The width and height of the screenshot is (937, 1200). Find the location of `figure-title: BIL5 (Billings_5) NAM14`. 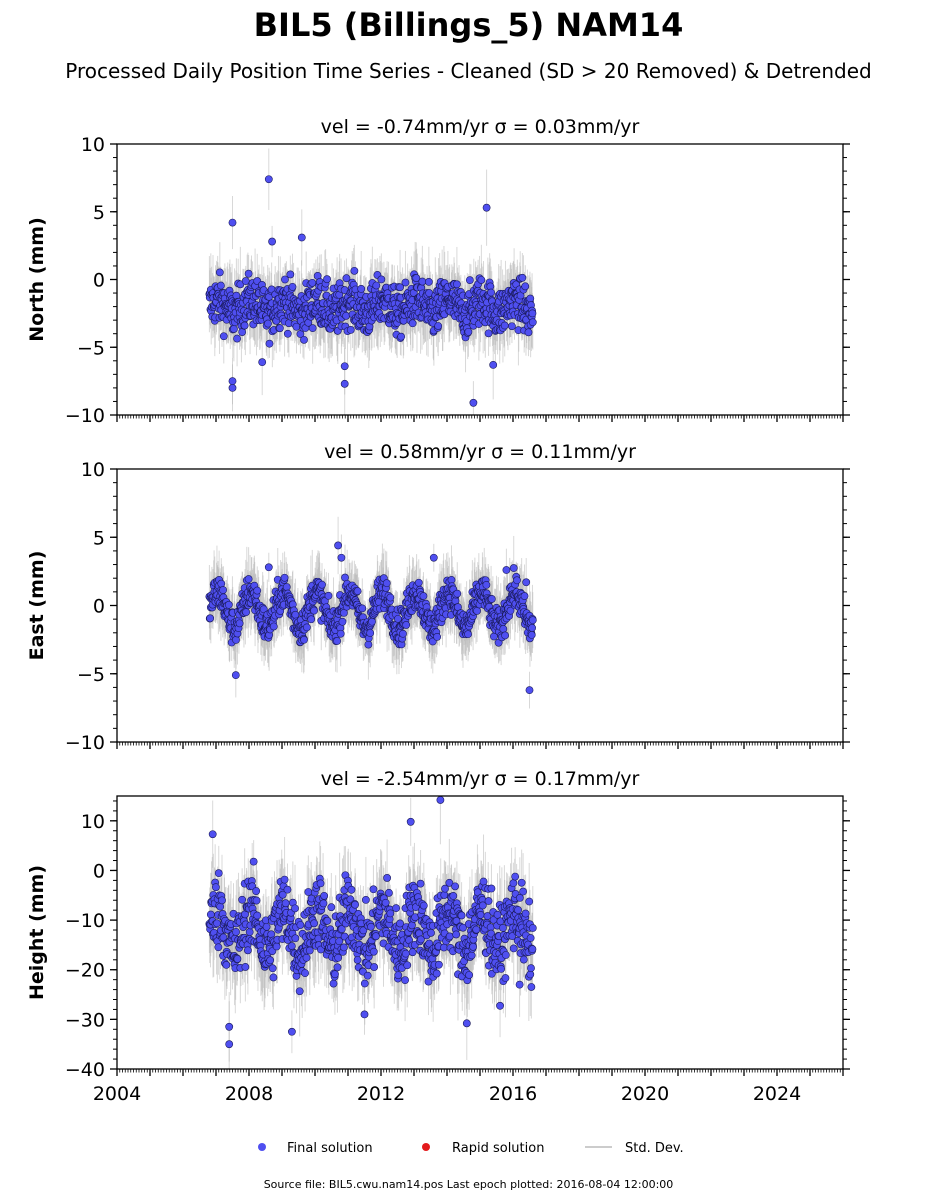

figure-title: BIL5 (Billings_5) NAM14 is located at coordinates (469, 25).